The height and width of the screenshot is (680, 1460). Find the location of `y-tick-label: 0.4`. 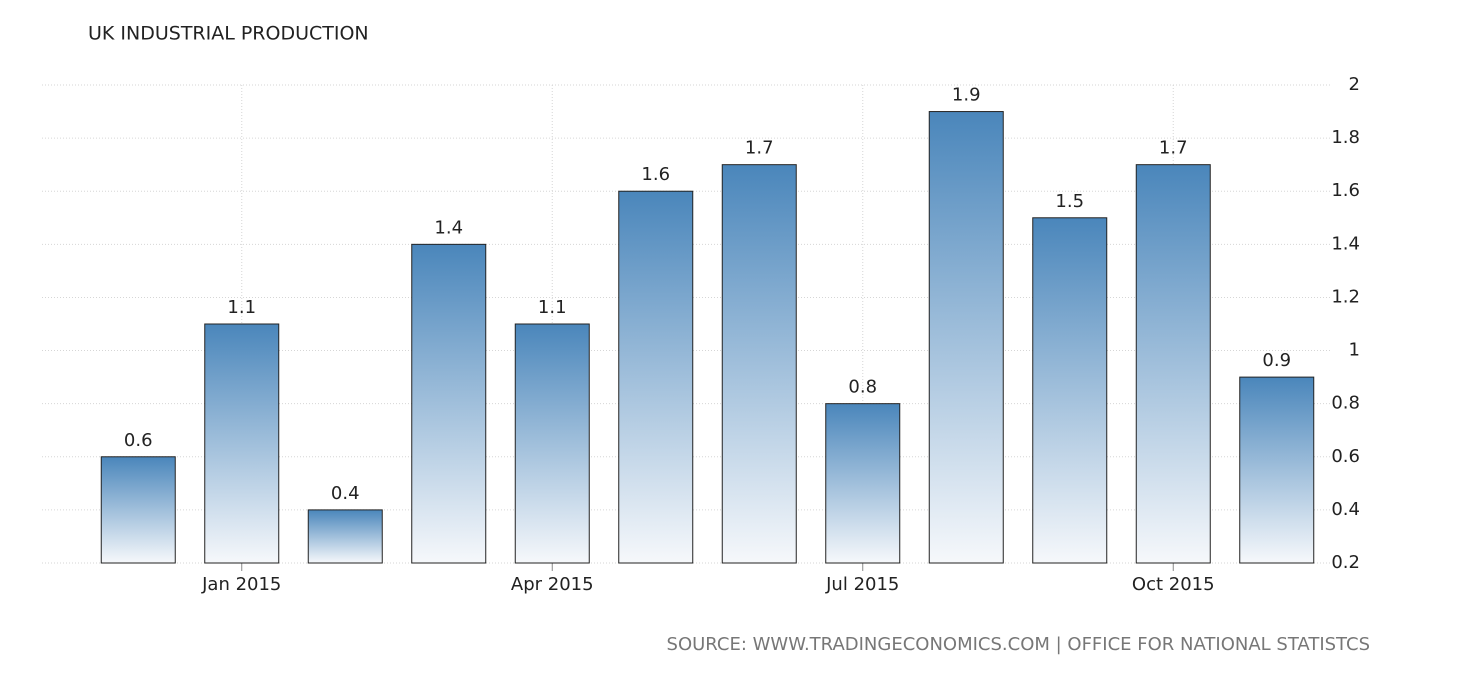

y-tick-label: 0.4 is located at coordinates (1345, 509).